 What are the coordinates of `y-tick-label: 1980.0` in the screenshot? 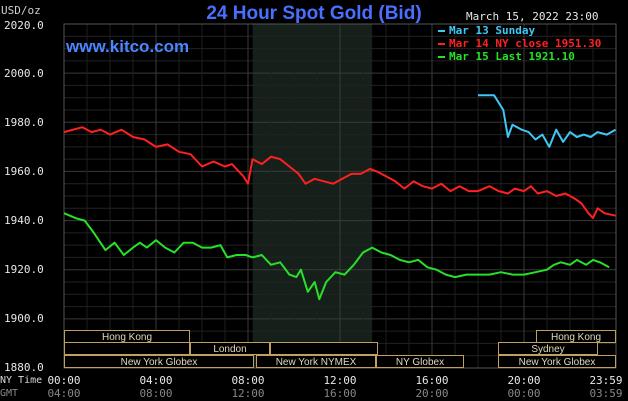 It's located at (24, 122).